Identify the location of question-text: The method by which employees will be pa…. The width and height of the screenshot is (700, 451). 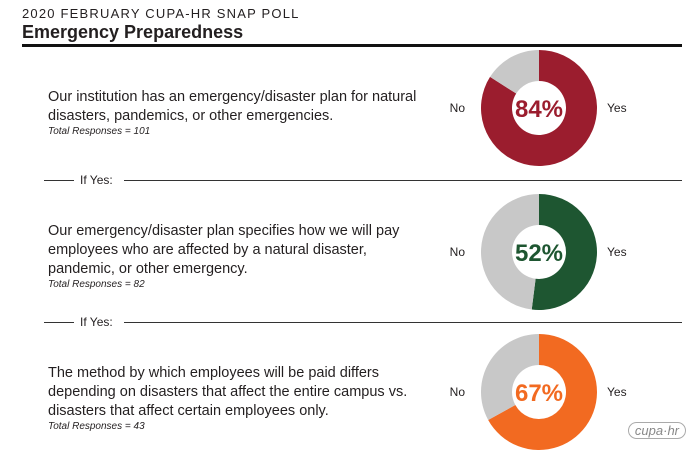
(228, 392).